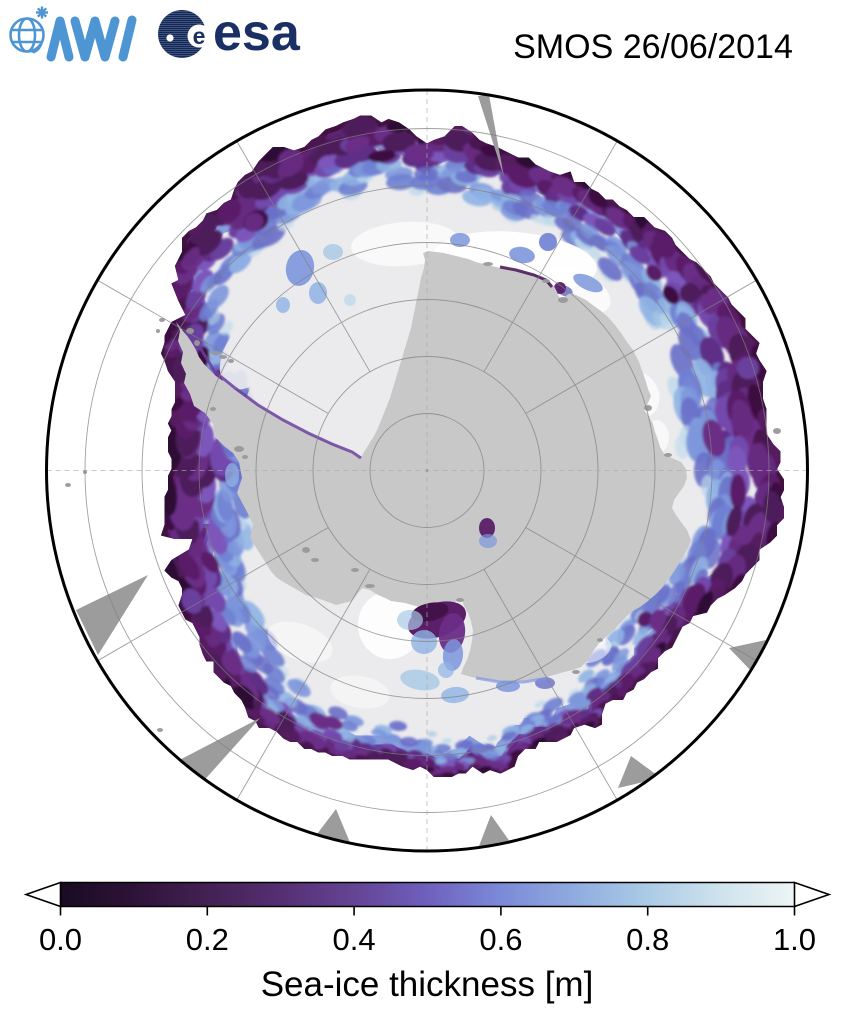  I want to click on svg-text: 0.8, so click(647, 939).